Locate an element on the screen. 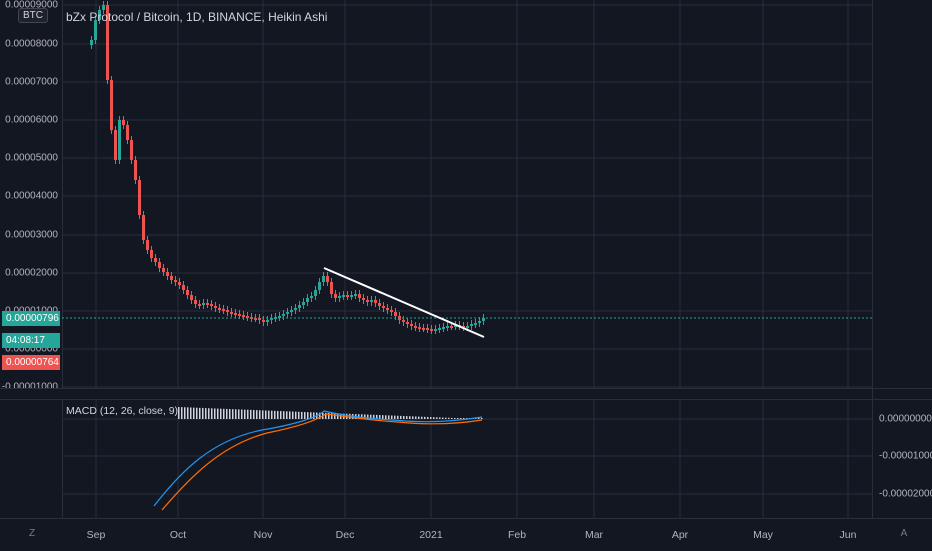  pane-divider is located at coordinates (466, 394).